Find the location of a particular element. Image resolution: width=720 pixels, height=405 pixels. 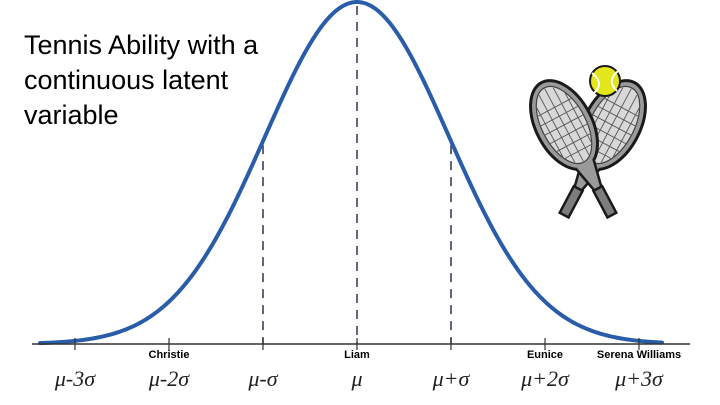

x-axis-tick-label: μ-2σ is located at coordinates (169, 378).